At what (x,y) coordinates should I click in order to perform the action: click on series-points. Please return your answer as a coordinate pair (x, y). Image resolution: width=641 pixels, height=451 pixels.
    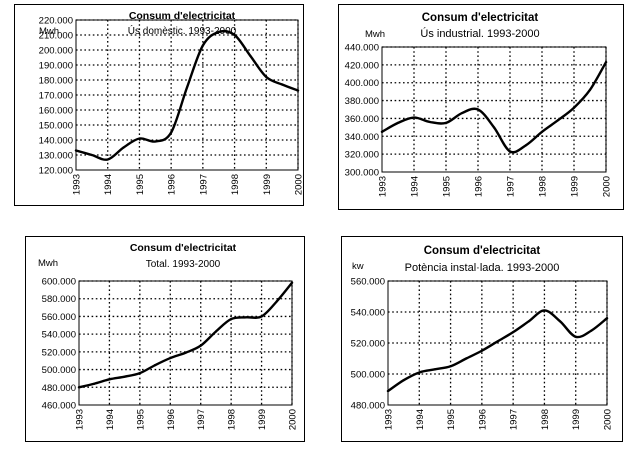
    Looking at the image, I should click on (497, 351).